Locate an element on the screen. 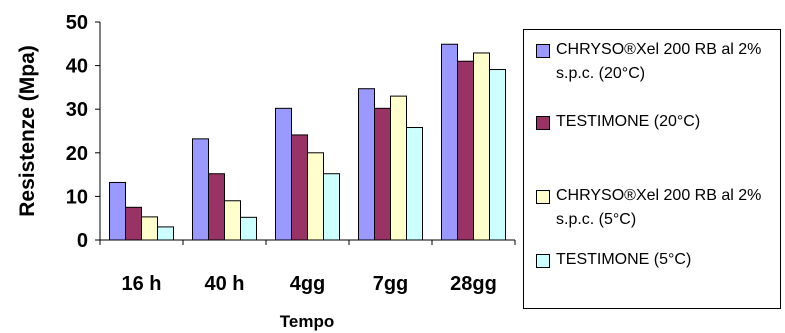 This screenshot has height=333, width=785. x-category-label: 4gg is located at coordinates (308, 284).